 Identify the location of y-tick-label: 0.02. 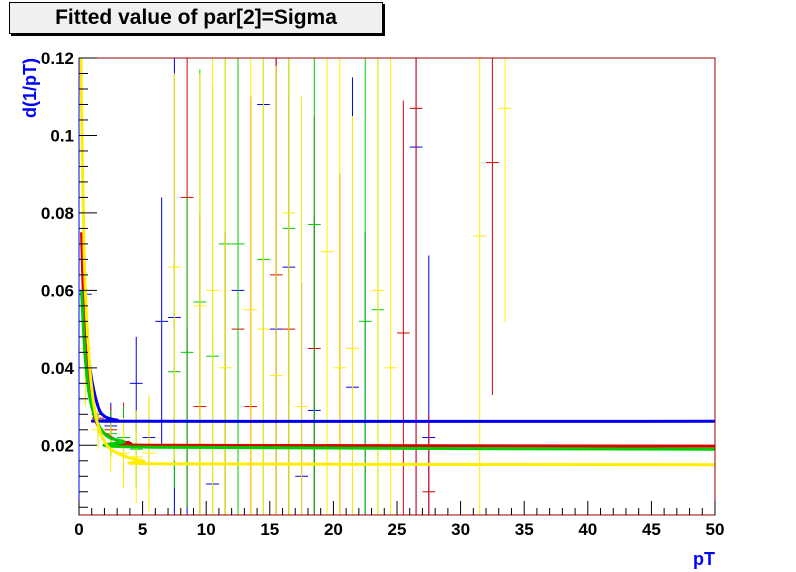
(57, 445).